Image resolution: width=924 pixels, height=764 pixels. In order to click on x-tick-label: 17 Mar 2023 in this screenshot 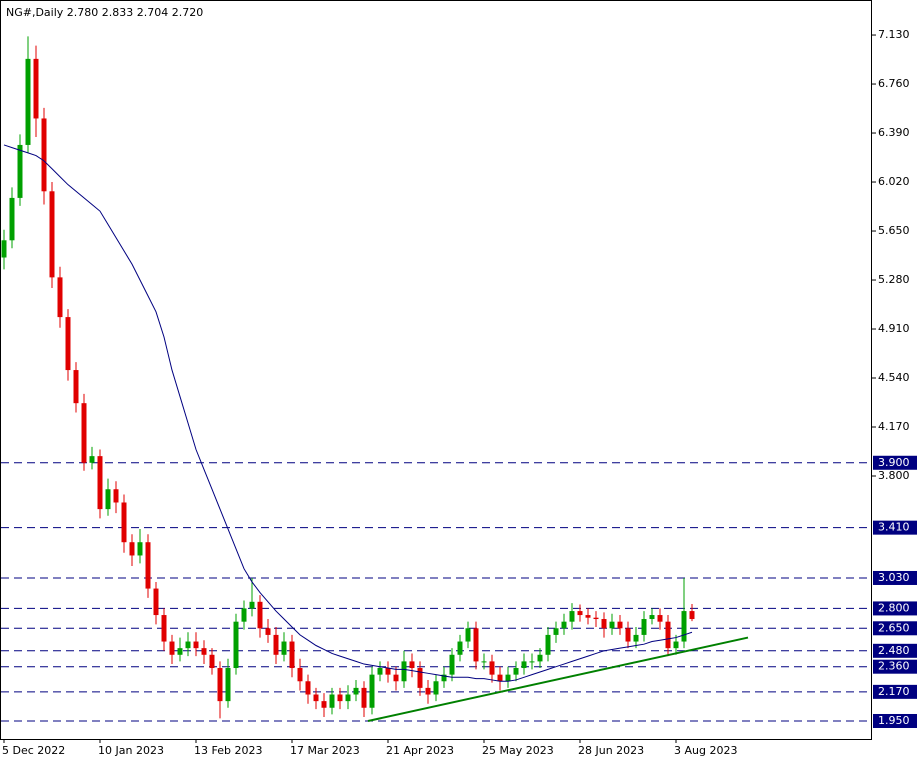, I will do `click(325, 750)`.